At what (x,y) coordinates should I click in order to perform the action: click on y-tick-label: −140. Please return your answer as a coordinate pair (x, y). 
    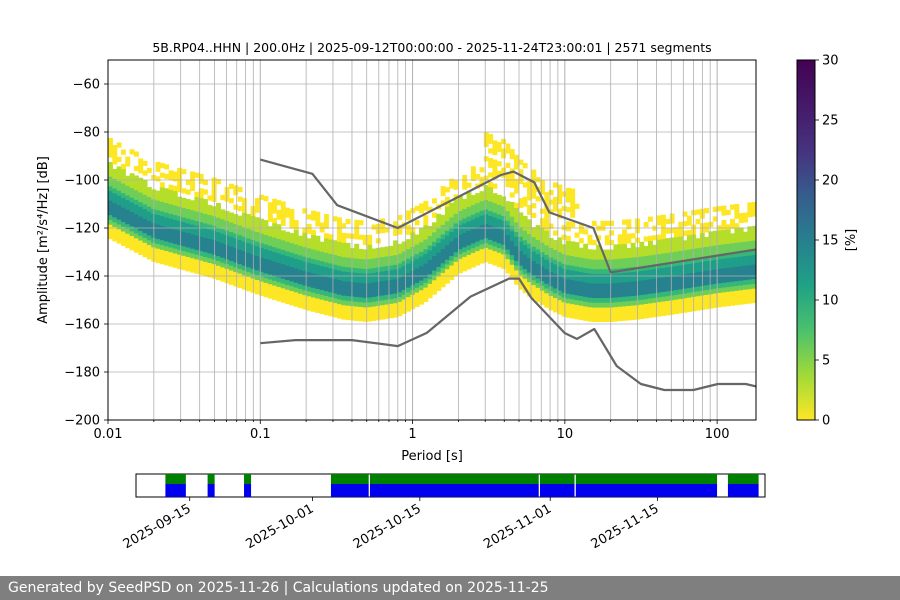
    Looking at the image, I should click on (82, 277).